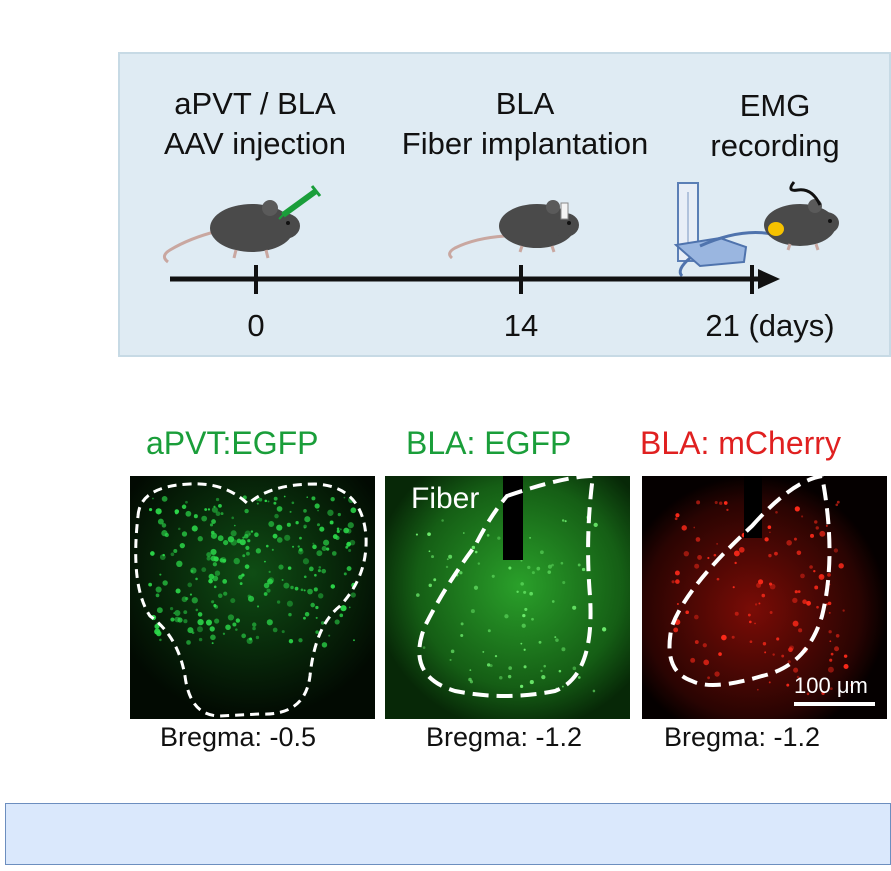  What do you see at coordinates (770, 325) in the screenshot?
I see `tick-label-21: 21 (days)` at bounding box center [770, 325].